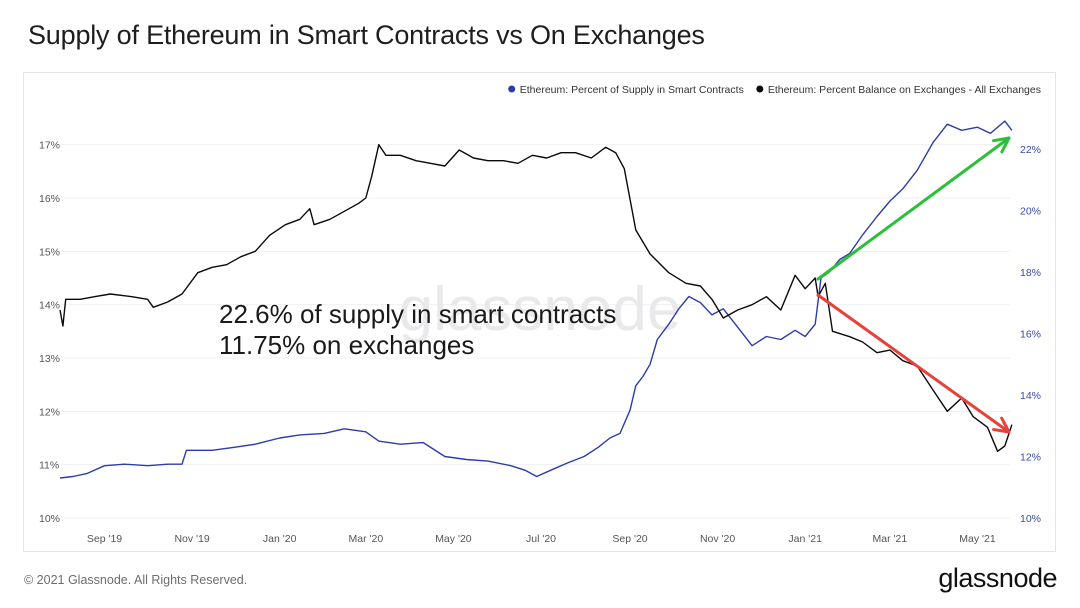 This screenshot has width=1080, height=608. What do you see at coordinates (49, 466) in the screenshot?
I see `y-left-tick-label: 11%` at bounding box center [49, 466].